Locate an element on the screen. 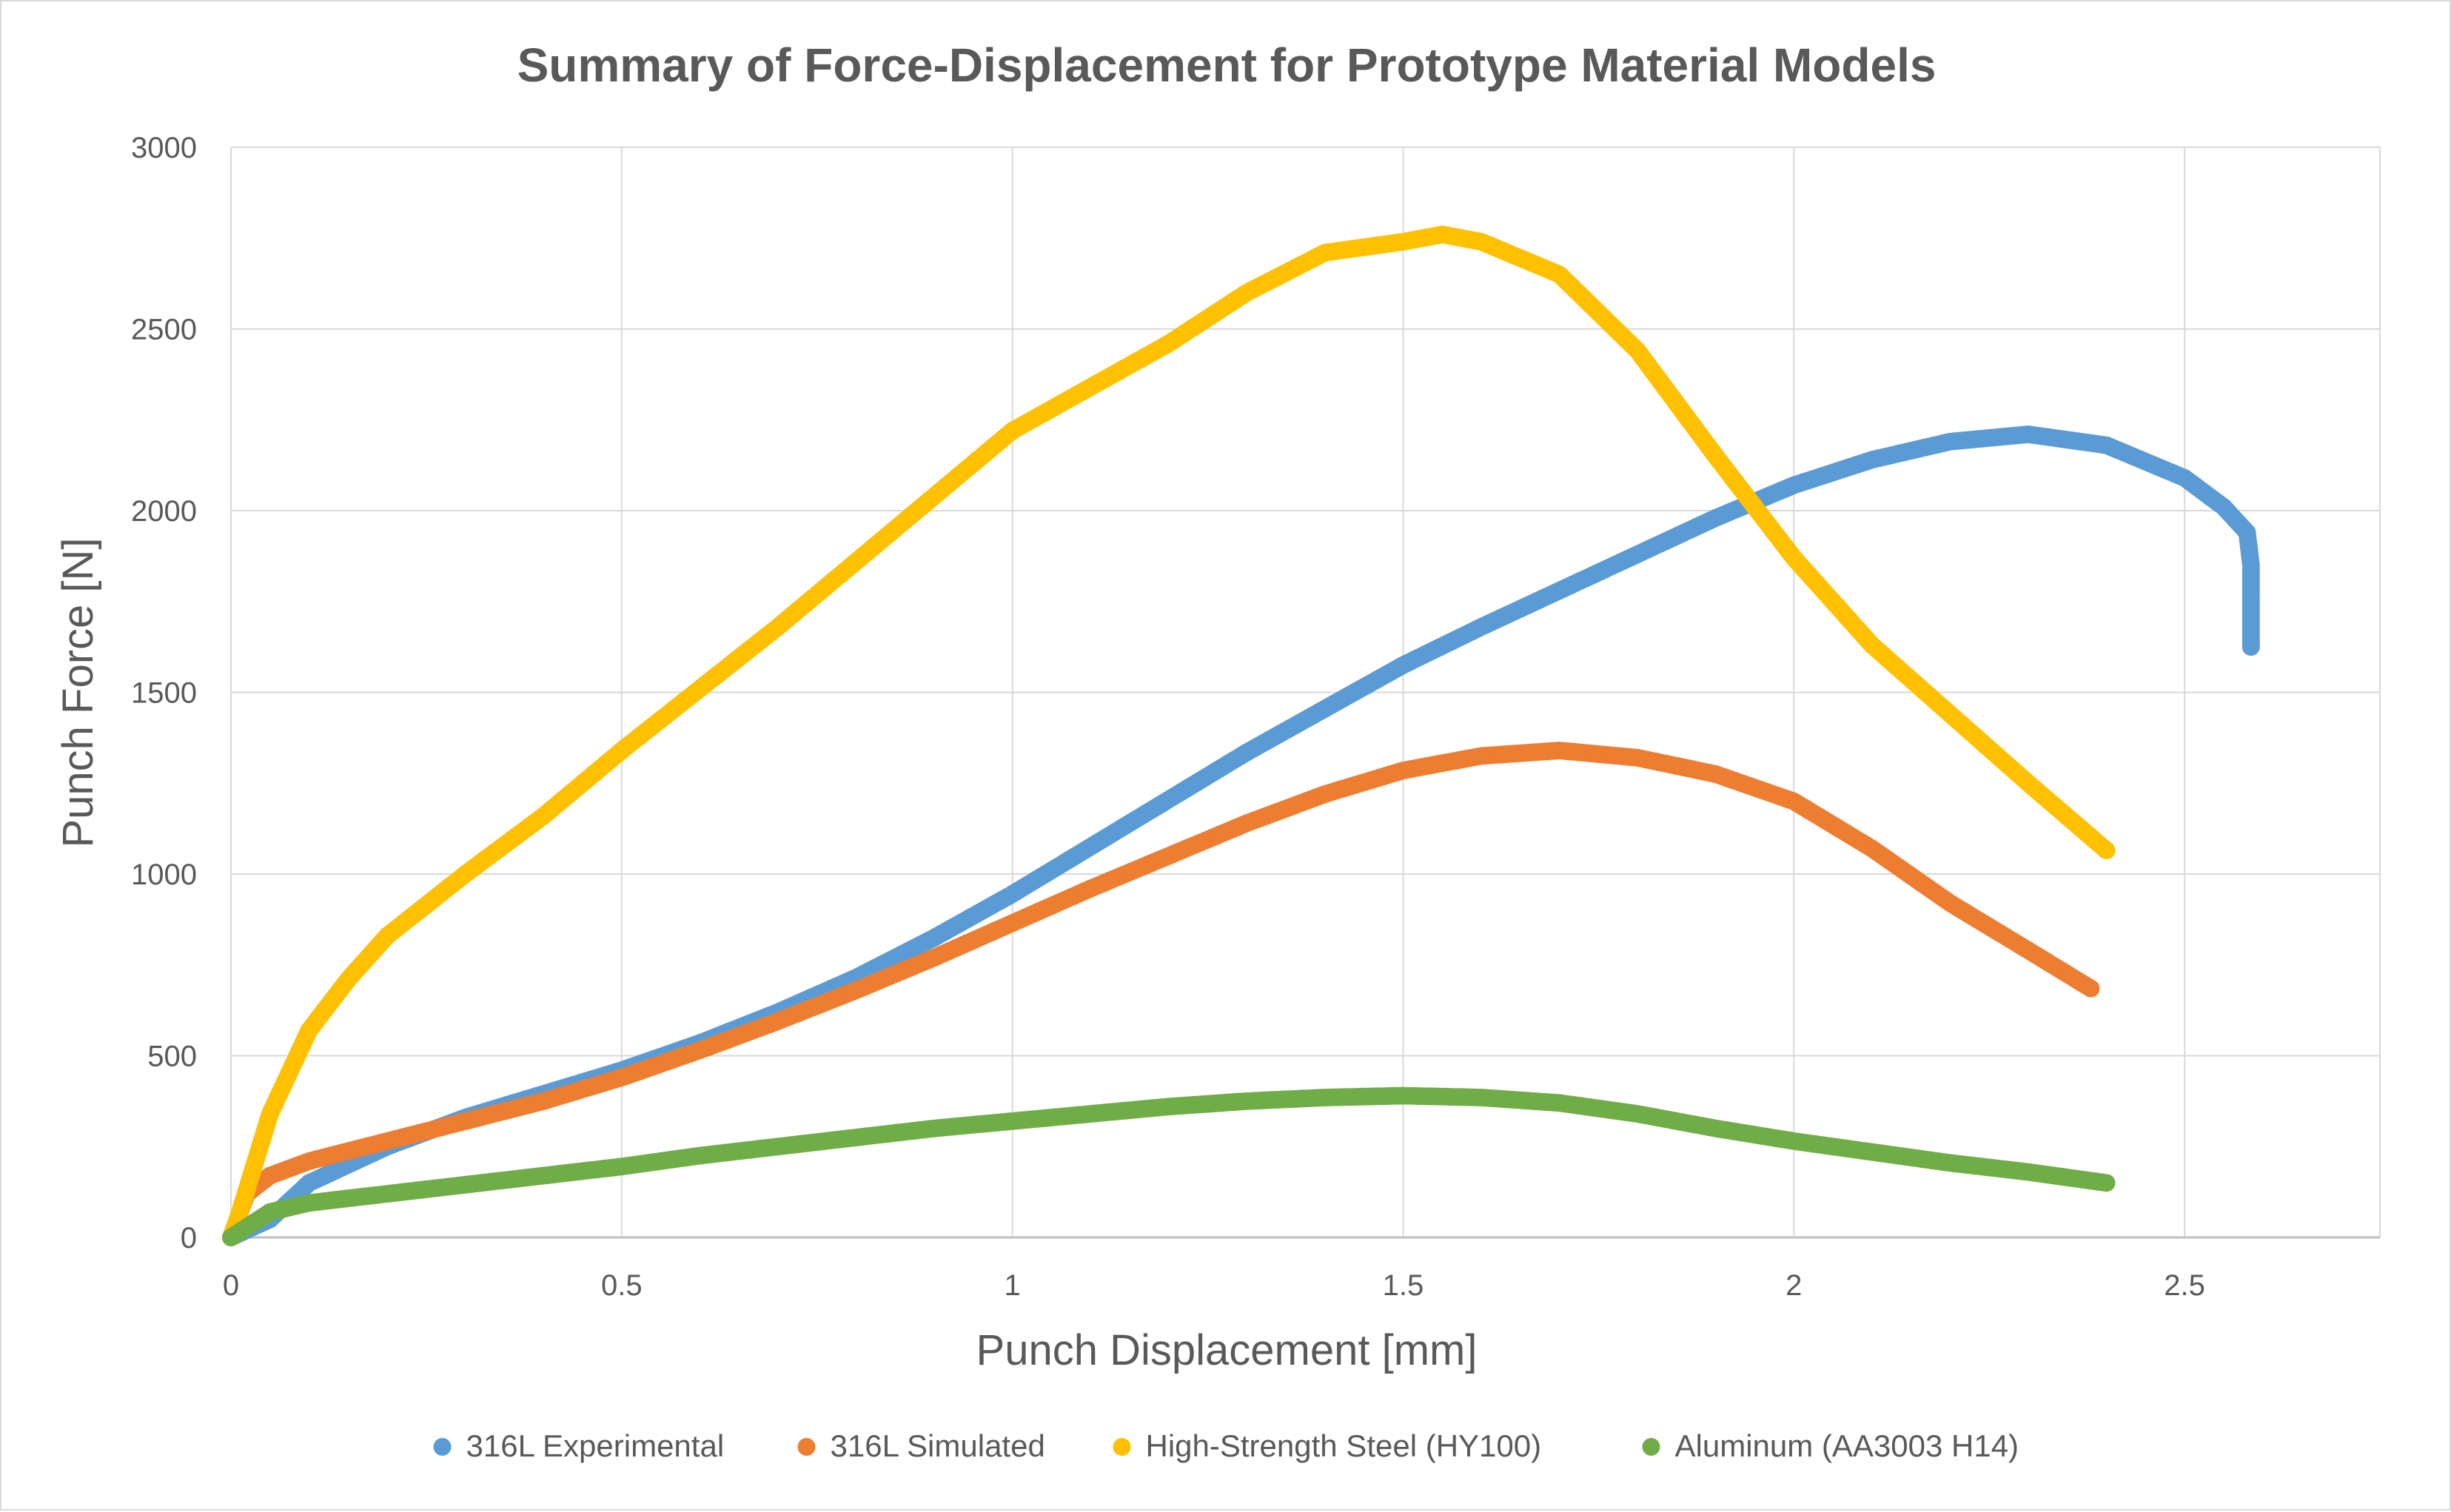 This screenshot has width=2451, height=1512. legend-item-1: 316L Simulated is located at coordinates (921, 1445).